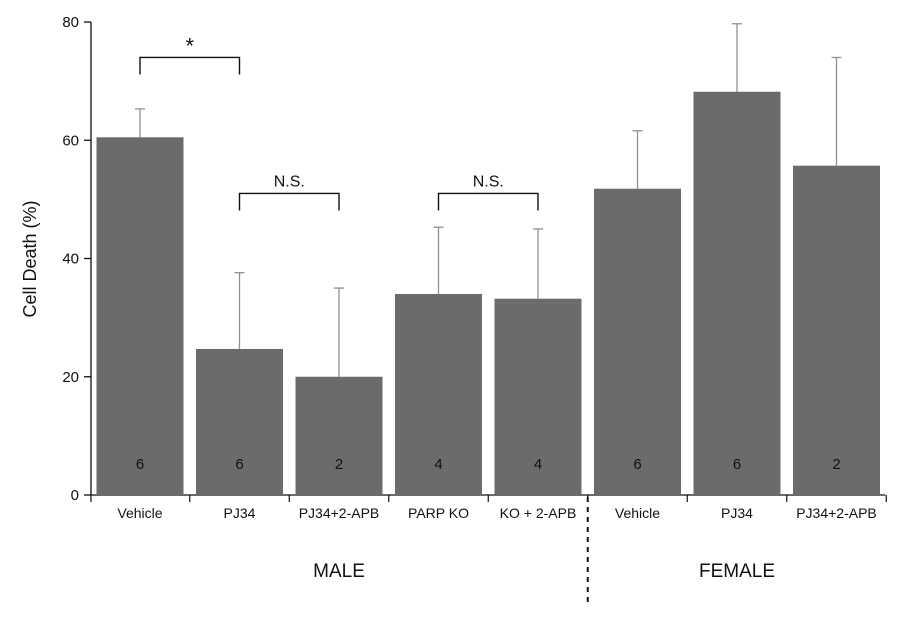  I want to click on y-tick-label: 60, so click(70, 140).